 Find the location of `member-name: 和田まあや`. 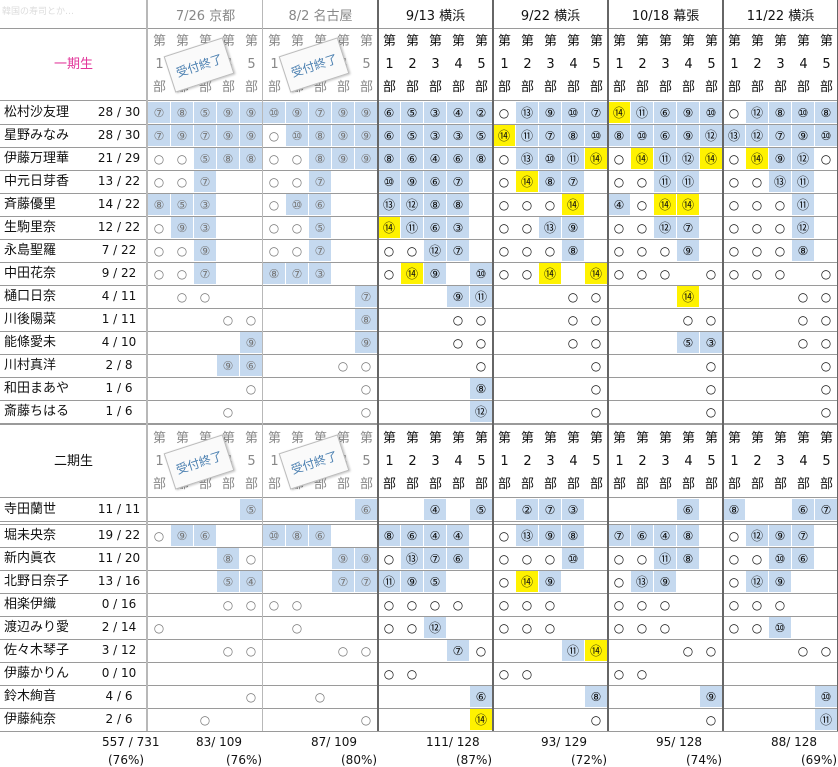

member-name: 和田まあや is located at coordinates (37, 388).